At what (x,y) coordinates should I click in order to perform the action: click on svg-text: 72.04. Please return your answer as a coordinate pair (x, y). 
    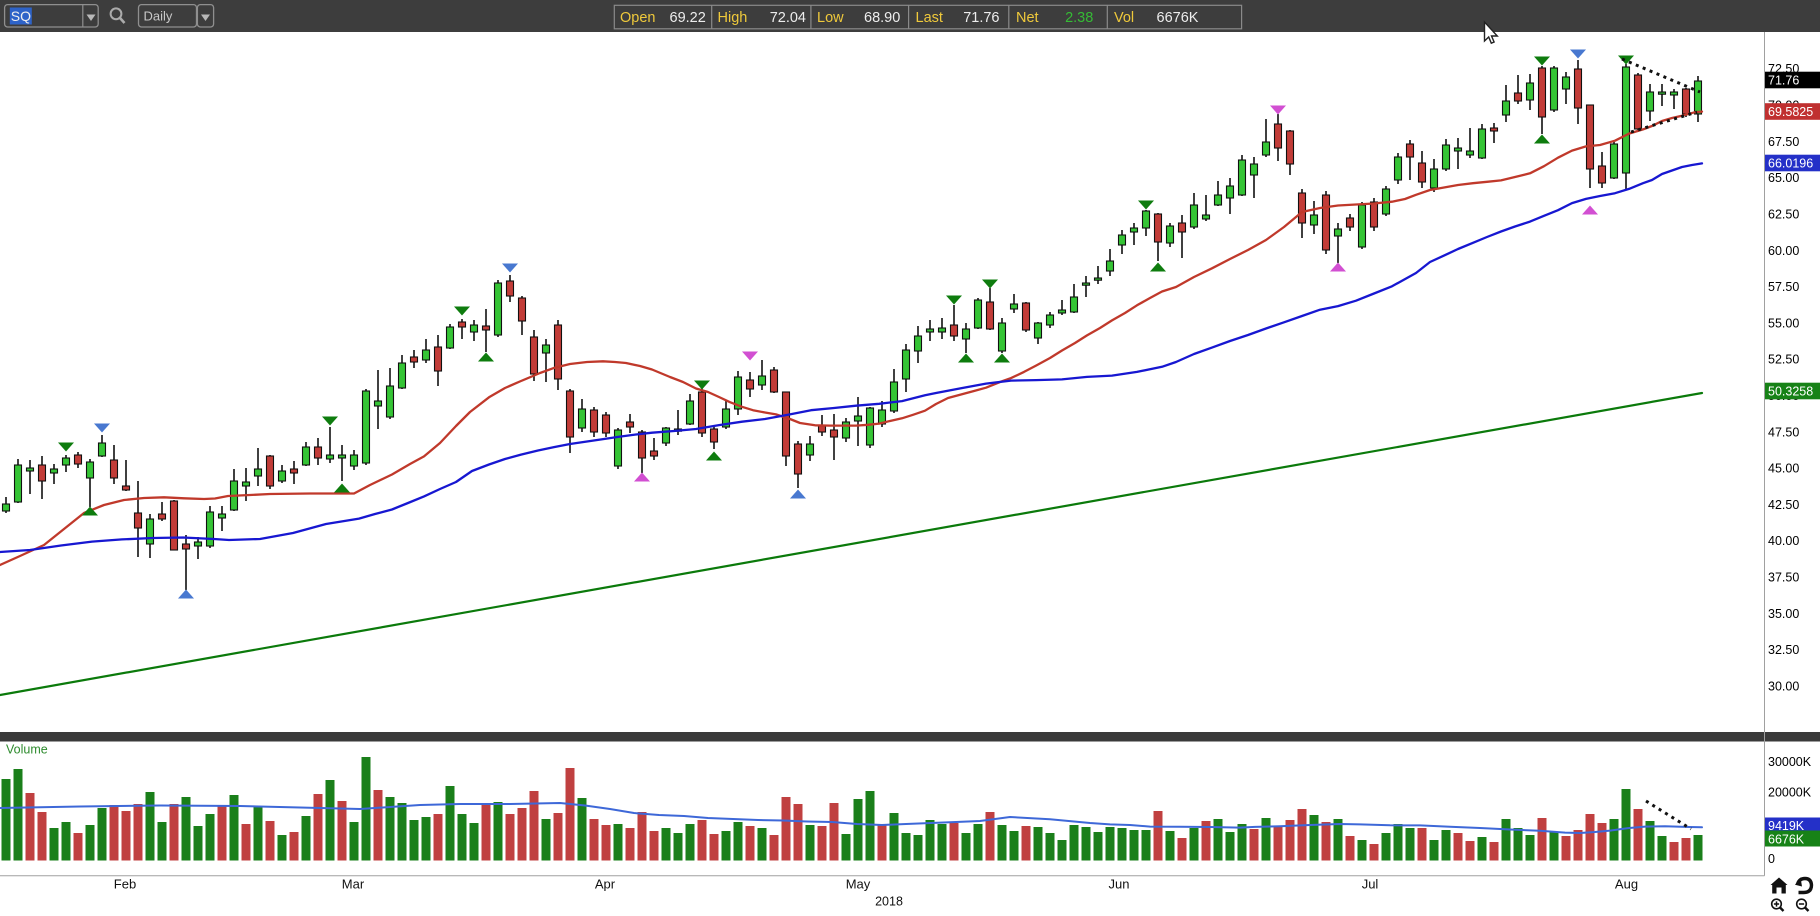
    Looking at the image, I should click on (788, 18).